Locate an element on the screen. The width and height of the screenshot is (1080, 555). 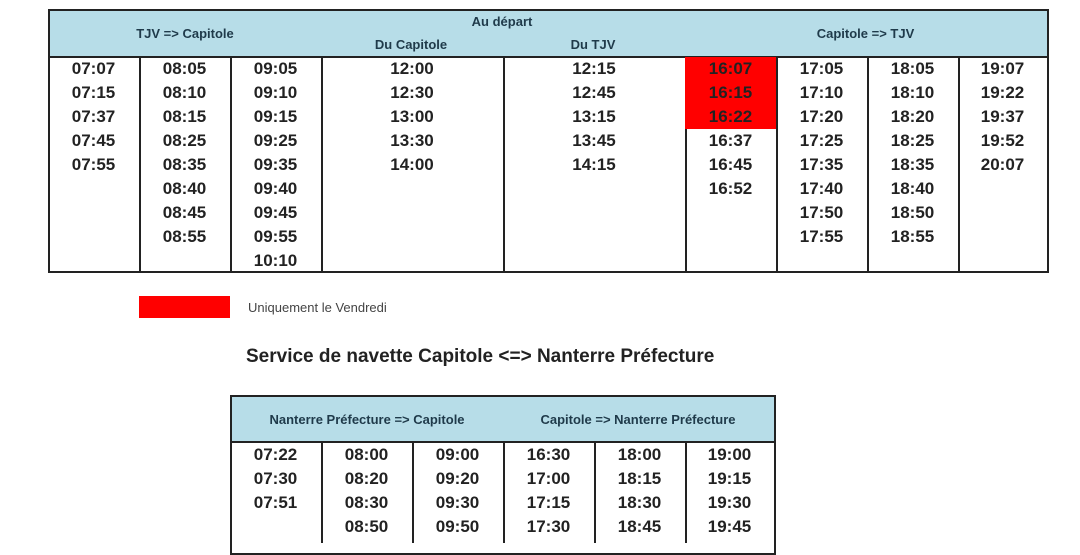
departure-time: 18:15 is located at coordinates (639, 478).